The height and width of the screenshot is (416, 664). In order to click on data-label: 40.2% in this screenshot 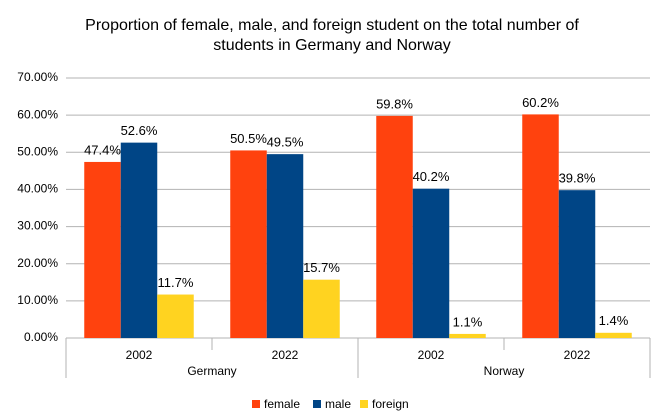, I will do `click(431, 176)`.